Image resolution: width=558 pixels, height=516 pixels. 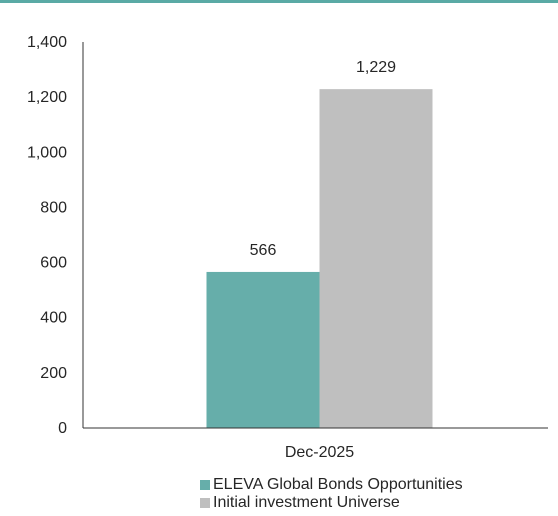 I want to click on y-tick-label: 200, so click(x=53, y=373).